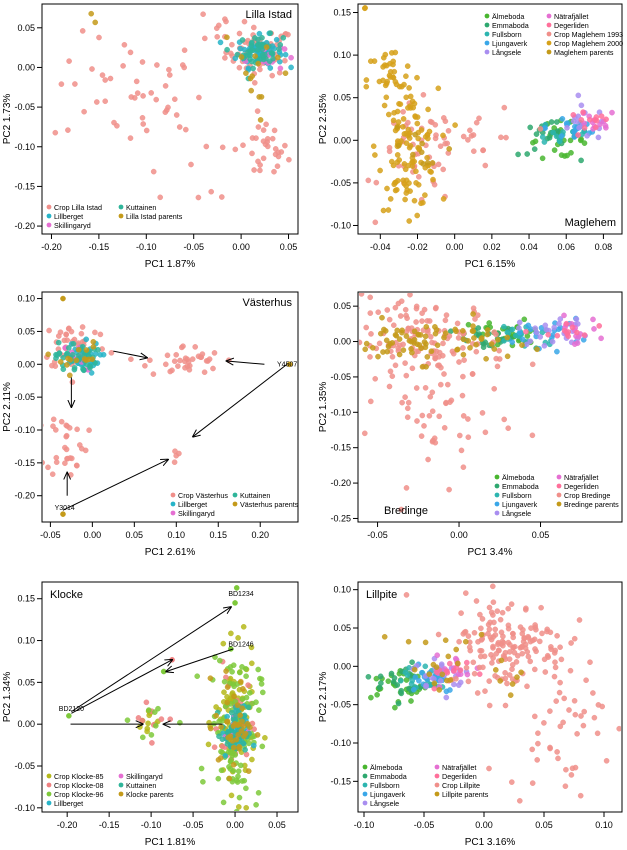 The height and width of the screenshot is (850, 627). I want to click on y-tick-label: -0.20, so click(340, 483).